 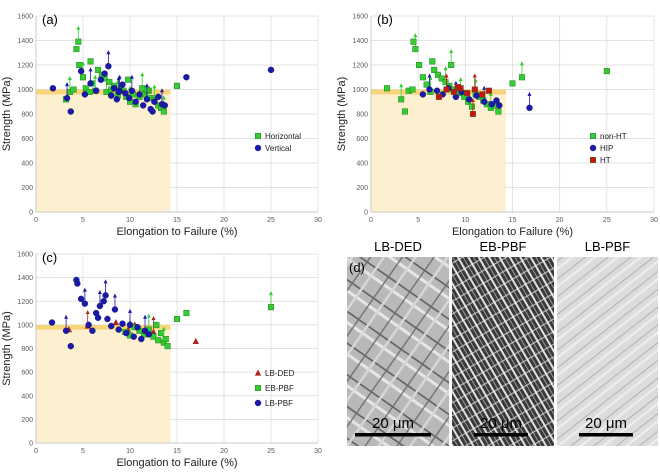 I want to click on legend-label-hip: HIP, so click(x=606, y=148).